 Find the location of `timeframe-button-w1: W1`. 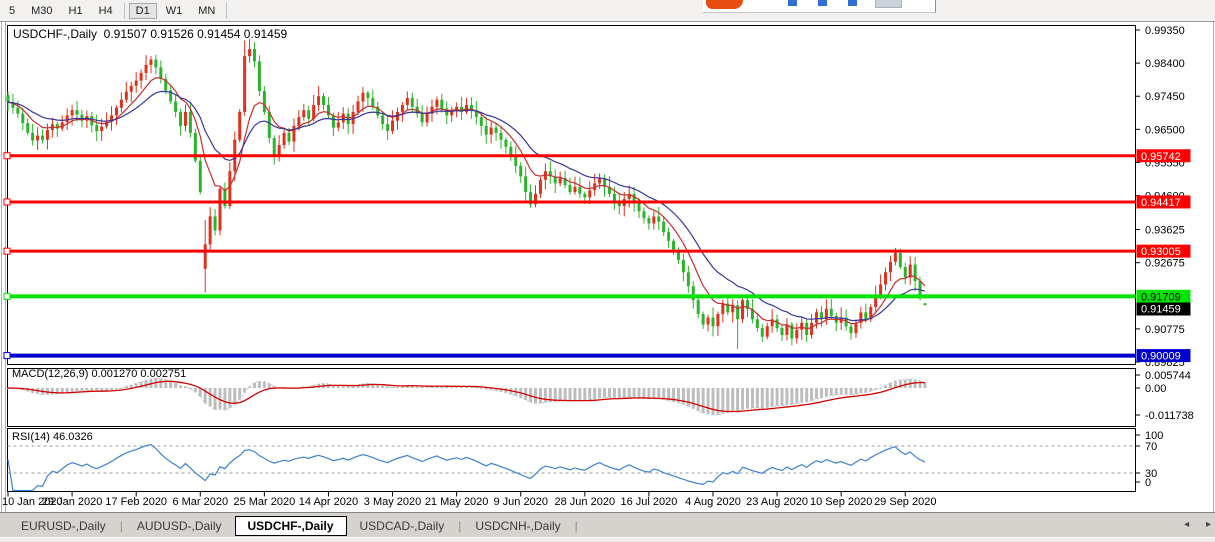

timeframe-button-w1: W1 is located at coordinates (174, 10).